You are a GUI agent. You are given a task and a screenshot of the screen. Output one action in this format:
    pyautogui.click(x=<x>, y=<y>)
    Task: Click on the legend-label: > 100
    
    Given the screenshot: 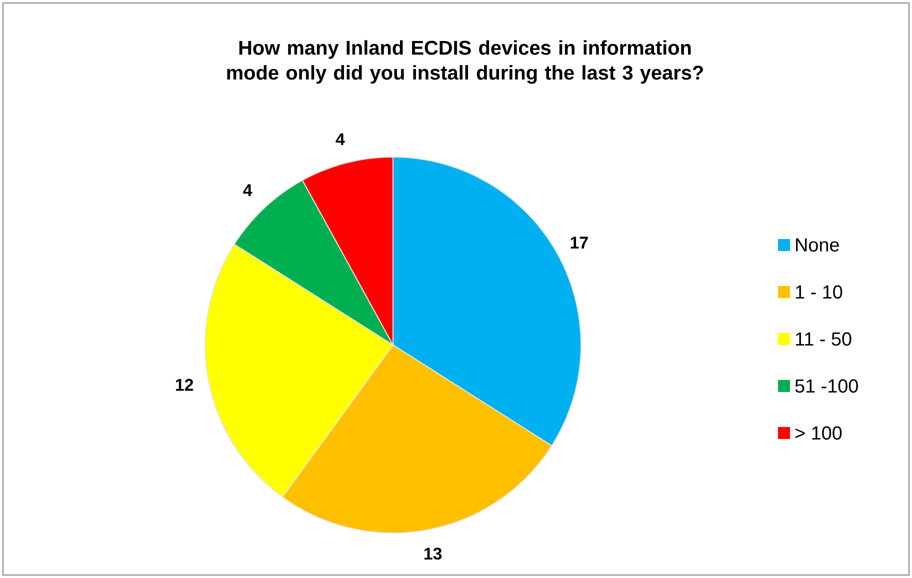 What is the action you would take?
    pyautogui.click(x=818, y=433)
    